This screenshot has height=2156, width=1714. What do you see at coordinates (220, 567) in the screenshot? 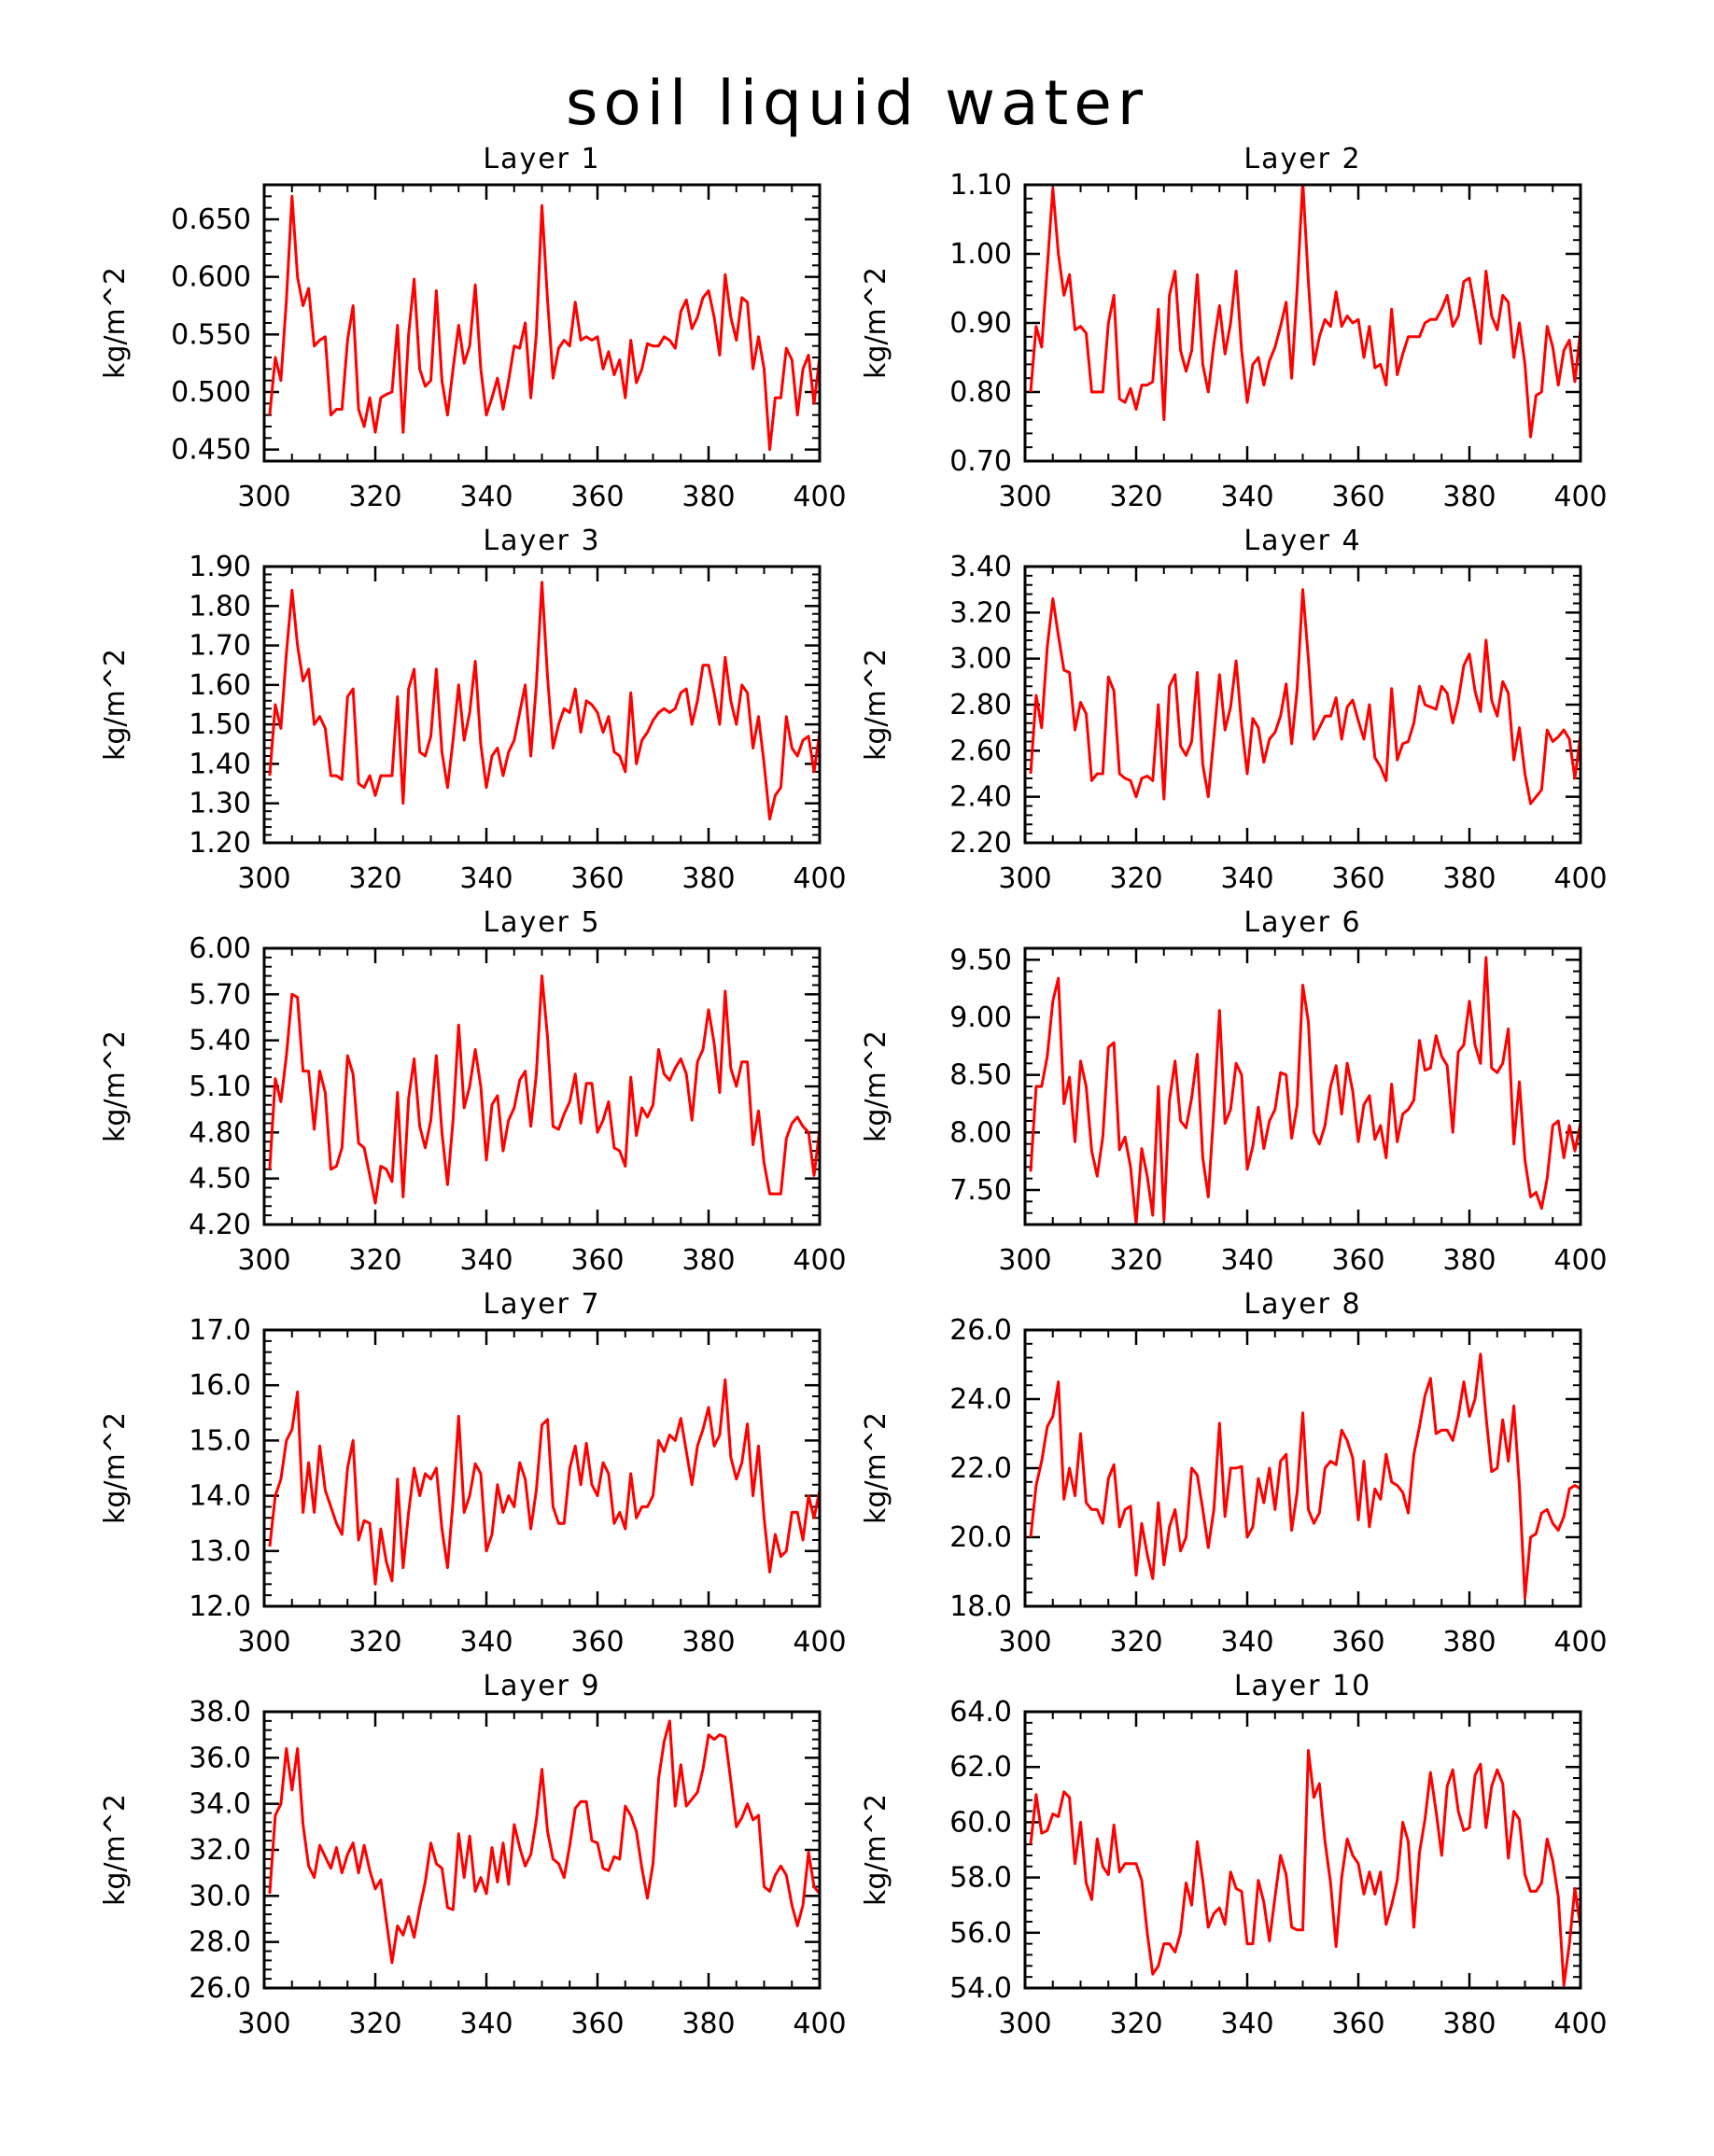
I see `y-tick-label: 1.90` at bounding box center [220, 567].